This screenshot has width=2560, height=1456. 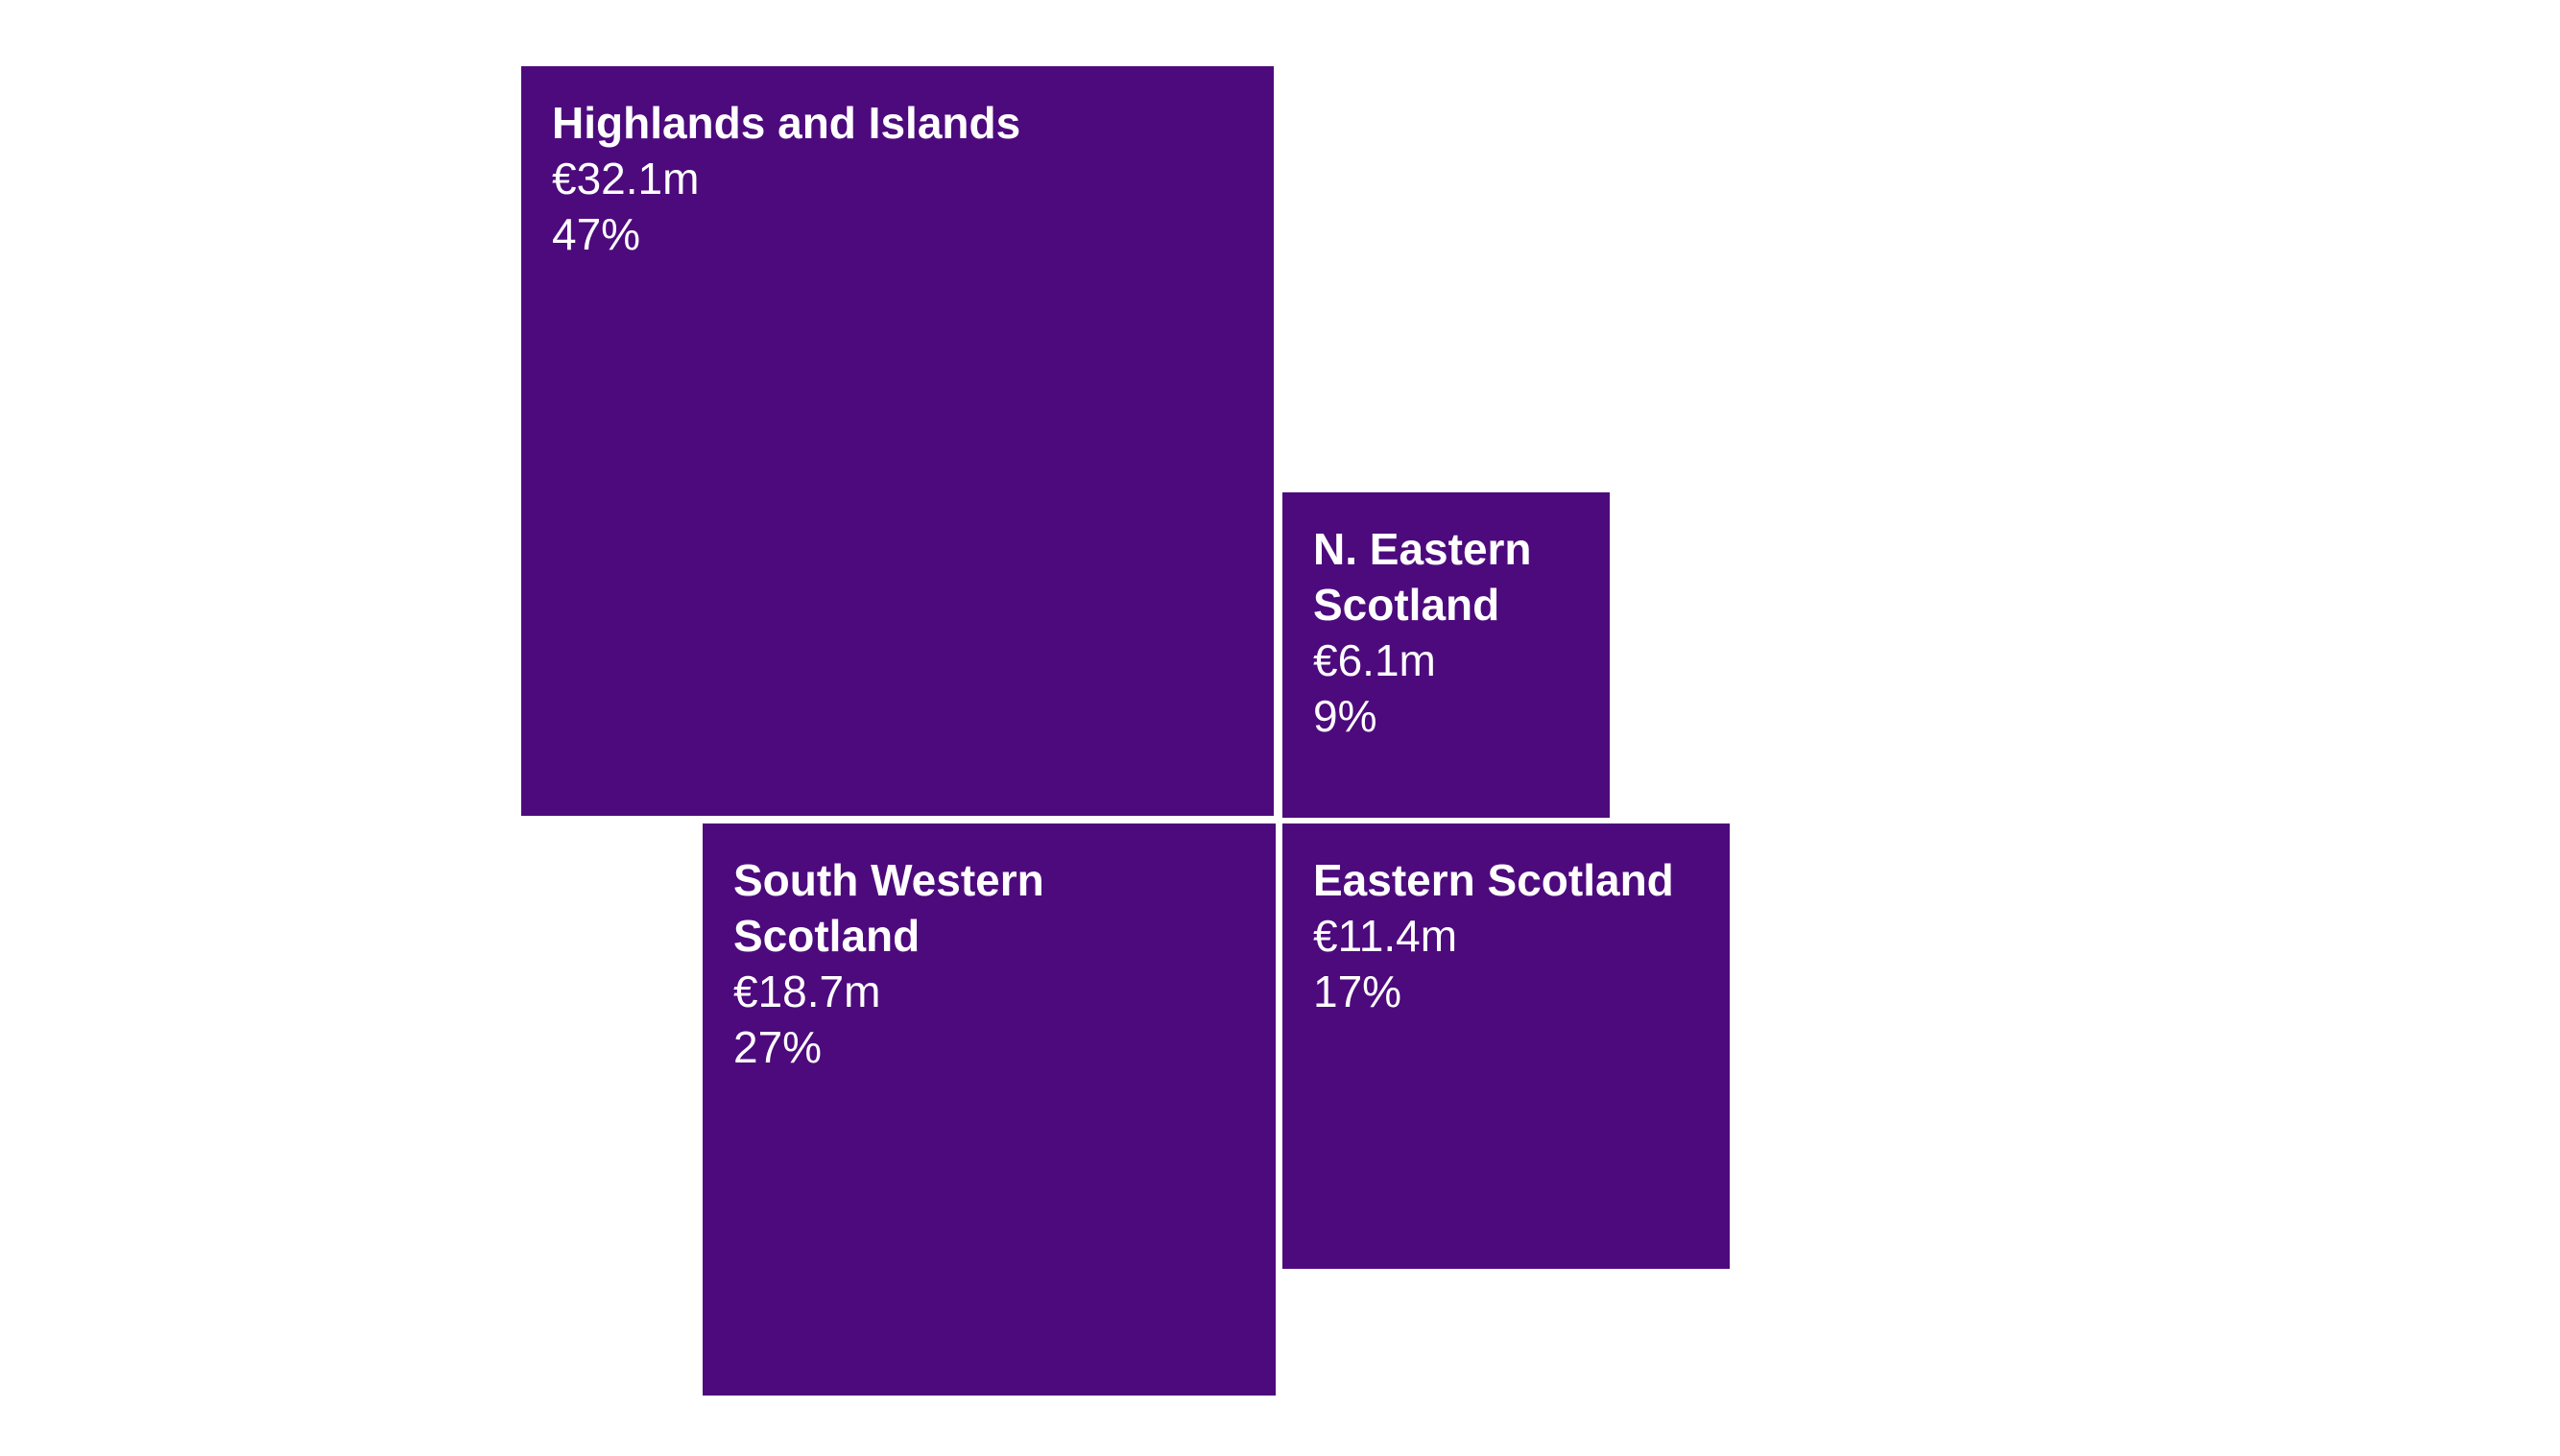 I want to click on tile-percent: 27%, so click(x=778, y=1047).